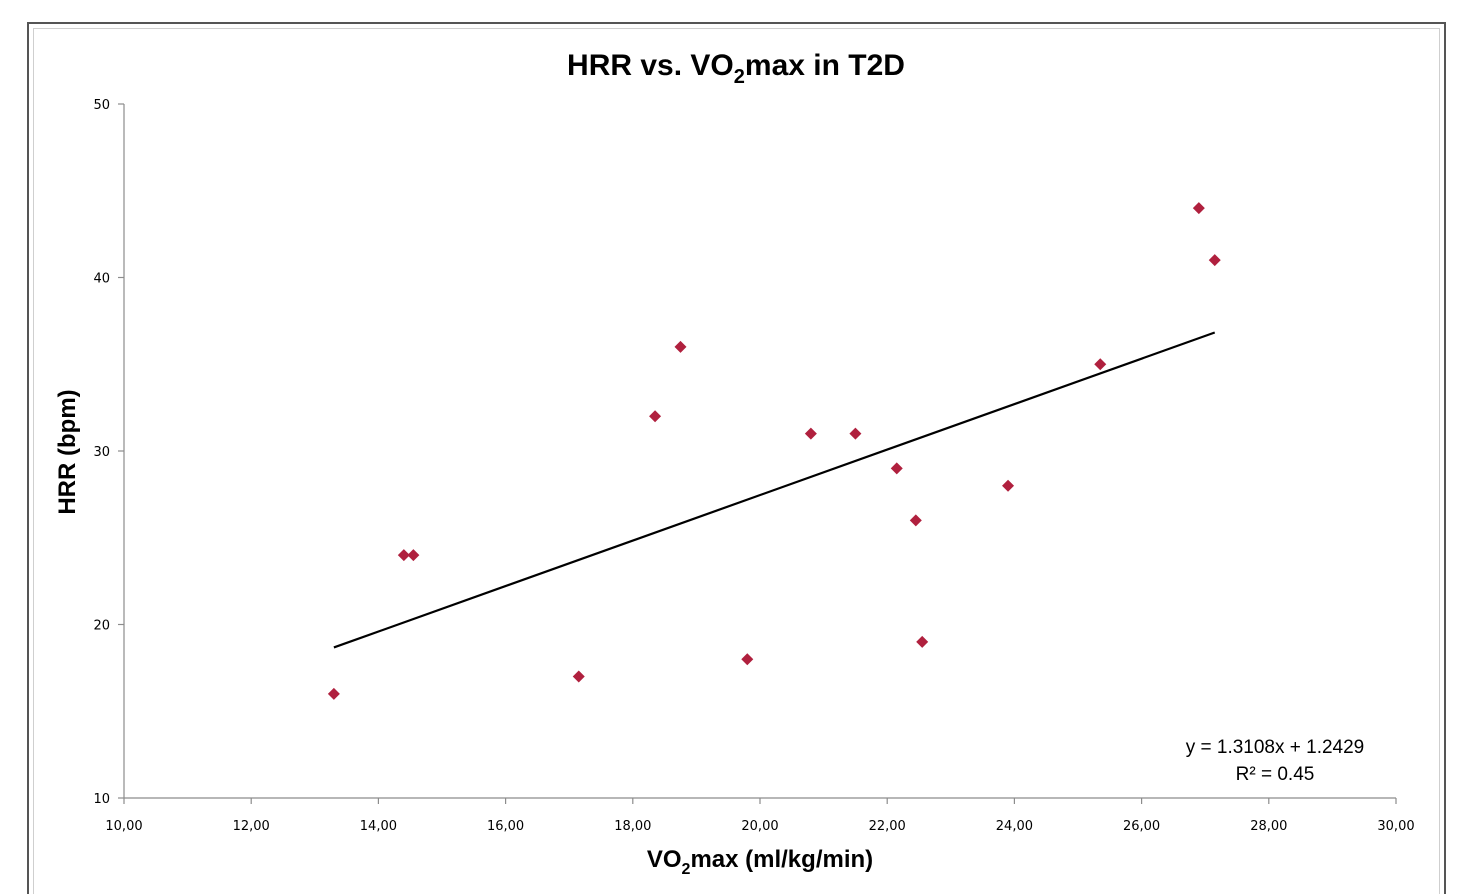 This screenshot has height=894, width=1457. What do you see at coordinates (505, 826) in the screenshot?
I see `x-tick-label: 16,00` at bounding box center [505, 826].